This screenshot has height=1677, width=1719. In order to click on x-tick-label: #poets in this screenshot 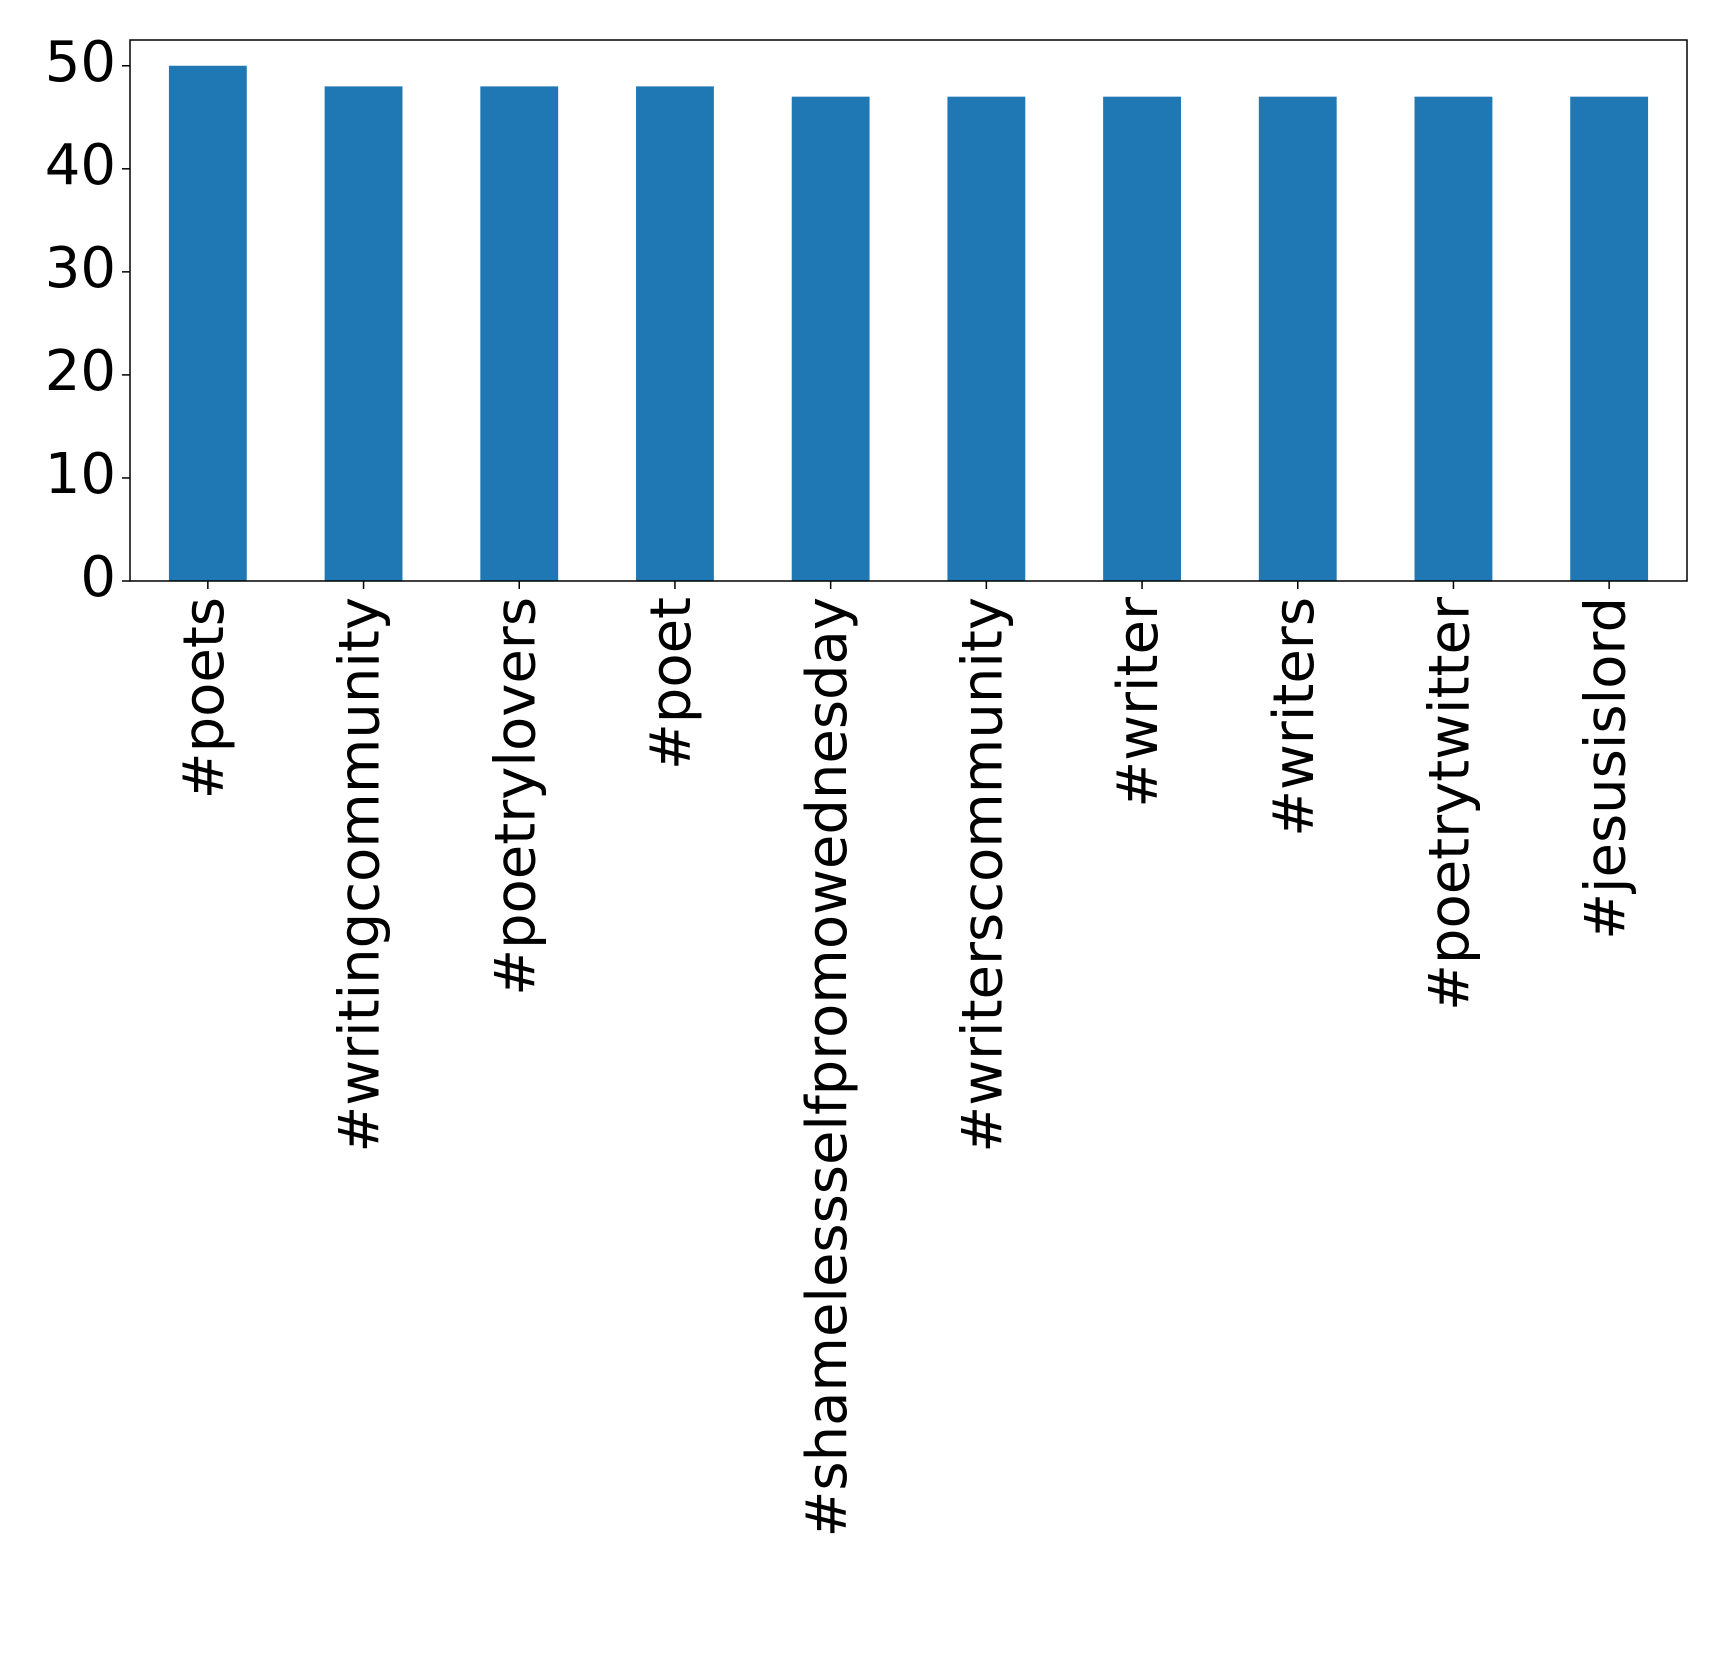, I will do `click(204, 698)`.